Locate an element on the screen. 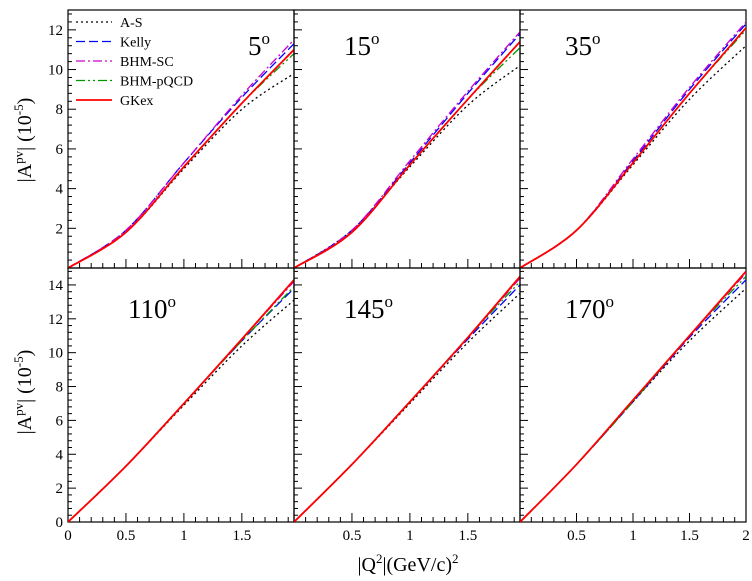 Image resolution: width=752 pixels, height=581 pixels. panel-5: 2 4 6 8 10 12 5o is located at coordinates (171, 139).